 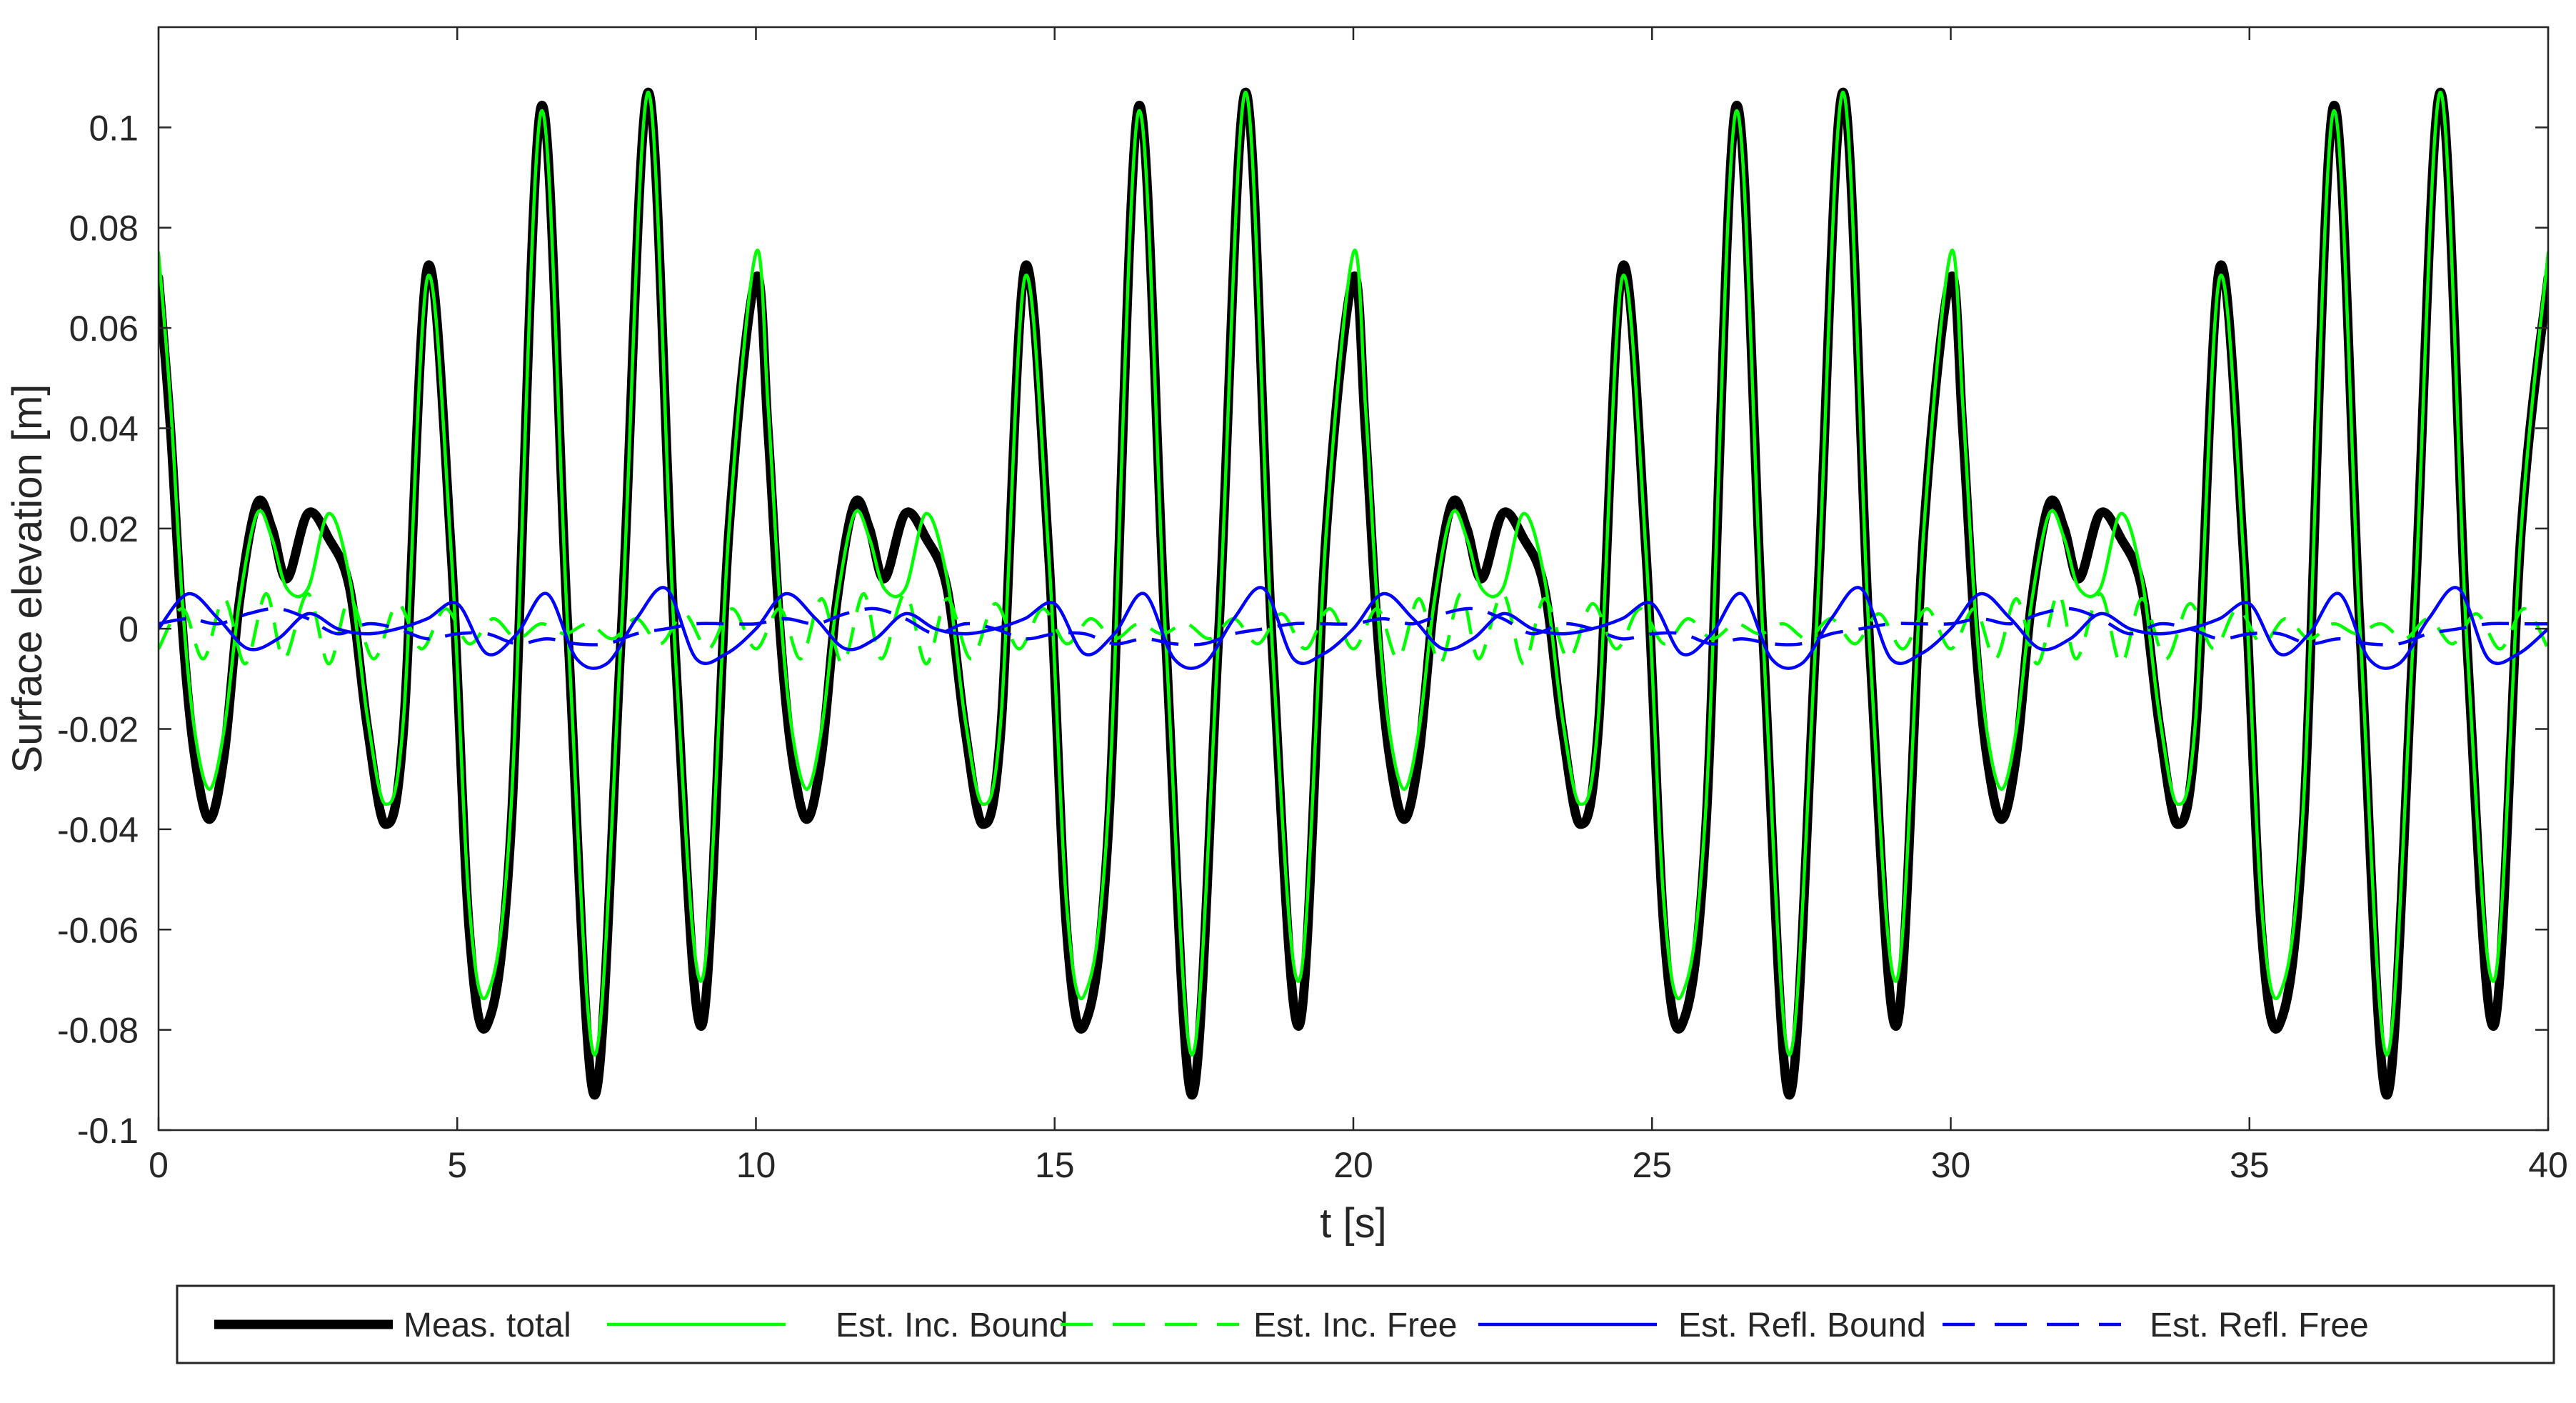 I want to click on y-tick-label: 0.08, so click(x=104, y=229).